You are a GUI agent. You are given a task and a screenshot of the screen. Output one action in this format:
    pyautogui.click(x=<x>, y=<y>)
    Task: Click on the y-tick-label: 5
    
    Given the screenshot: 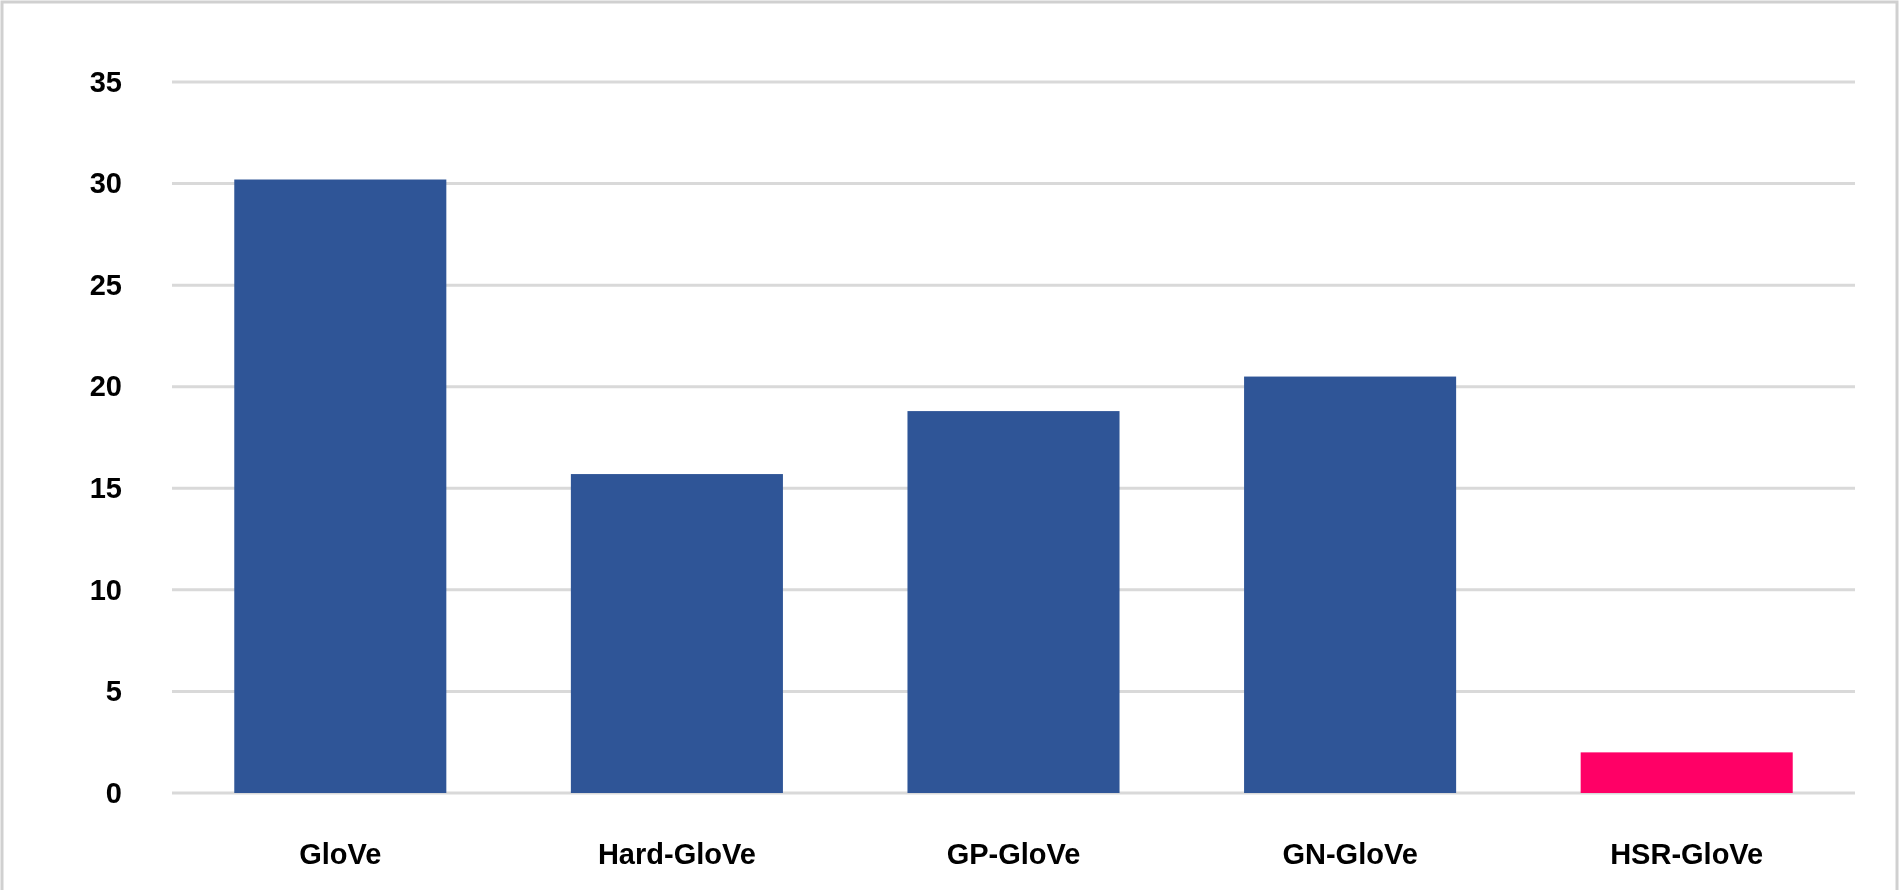 What is the action you would take?
    pyautogui.click(x=113, y=691)
    